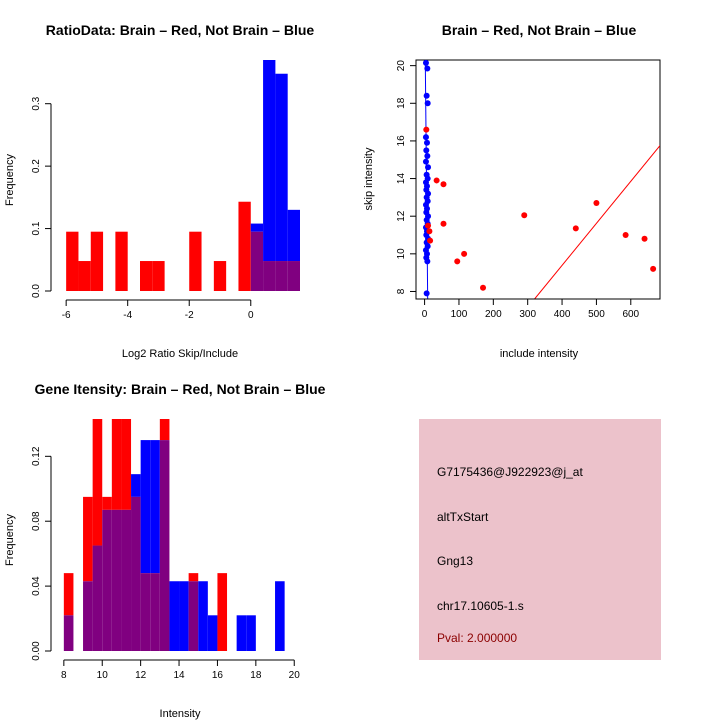  Describe the element at coordinates (480, 606) in the screenshot. I see `location-text: chr17.10605-1.s` at that location.